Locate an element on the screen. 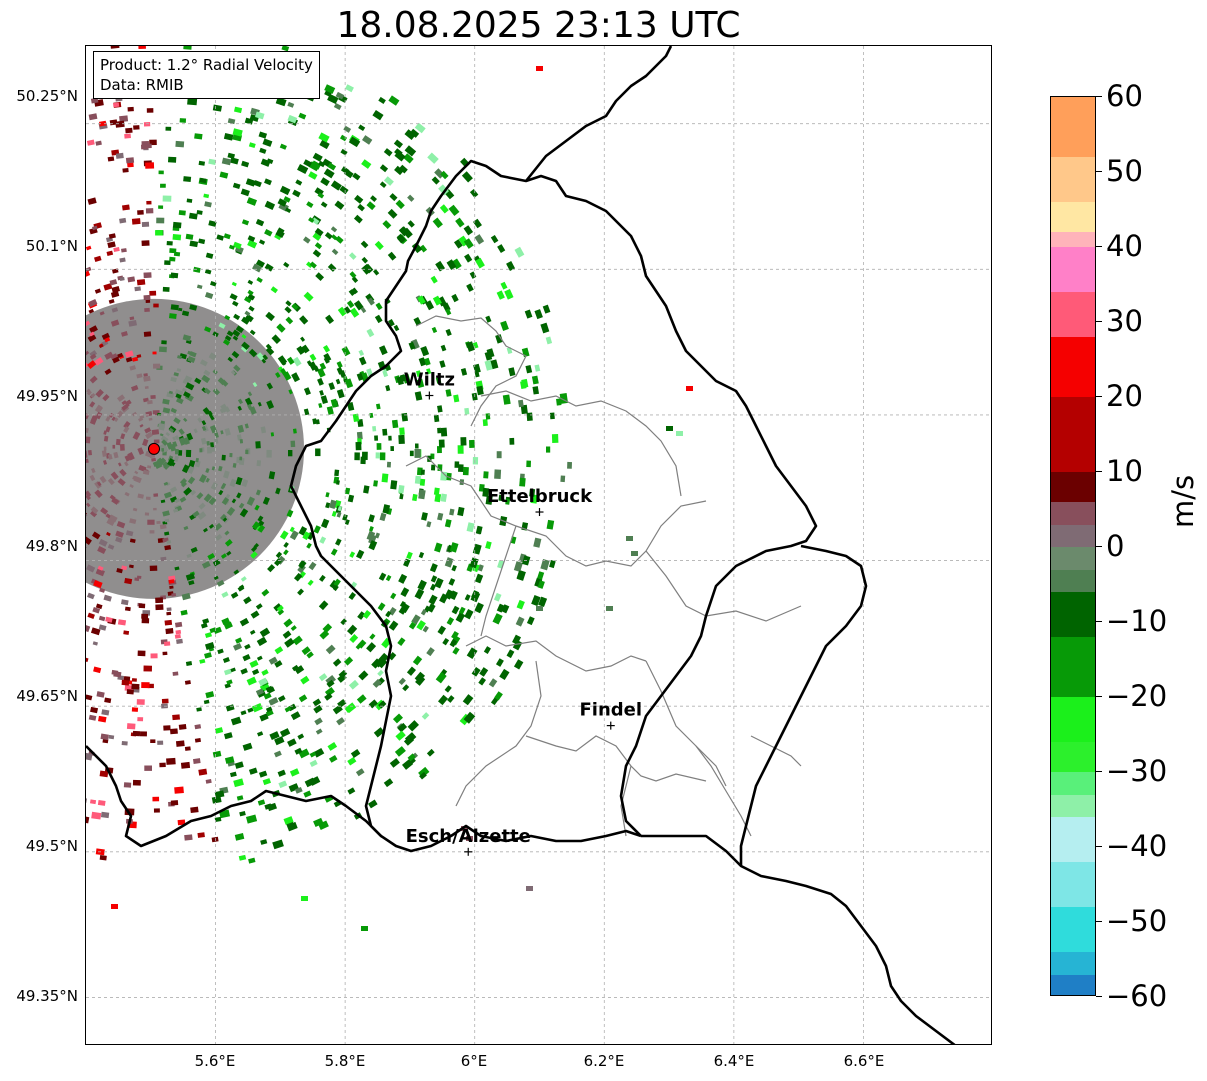 The height and width of the screenshot is (1081, 1207). colorbar-unit-label: m/s is located at coordinates (1183, 501).